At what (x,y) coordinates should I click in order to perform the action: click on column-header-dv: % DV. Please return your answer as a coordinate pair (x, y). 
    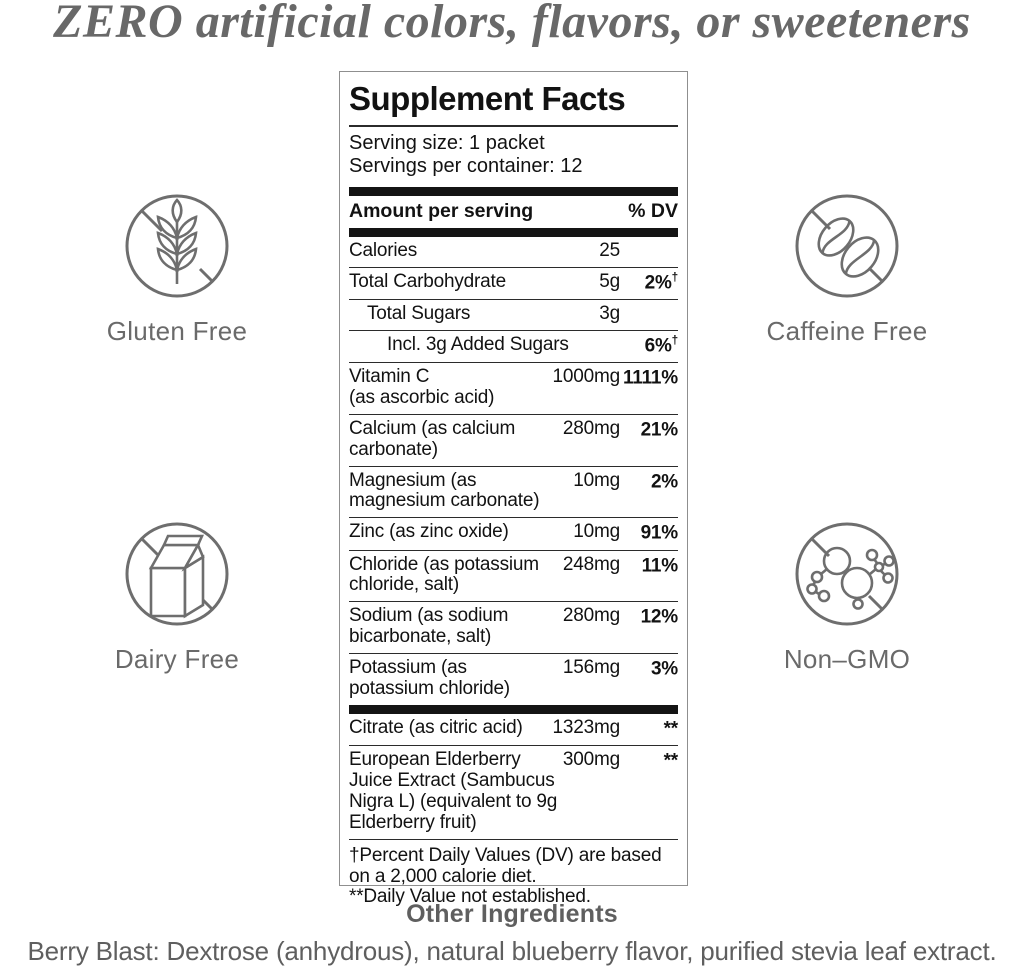
    Looking at the image, I should click on (653, 210).